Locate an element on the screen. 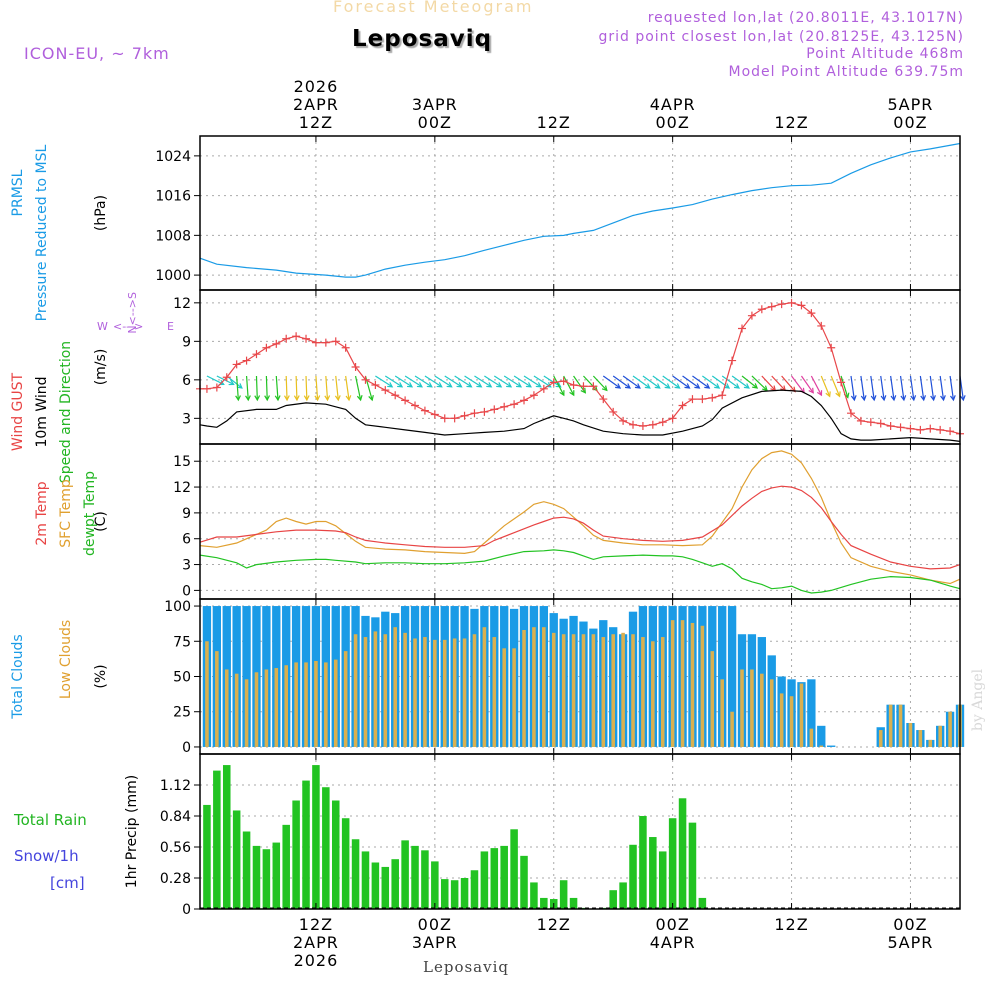  pressure-y-tick-label: 1008 is located at coordinates (173, 236).